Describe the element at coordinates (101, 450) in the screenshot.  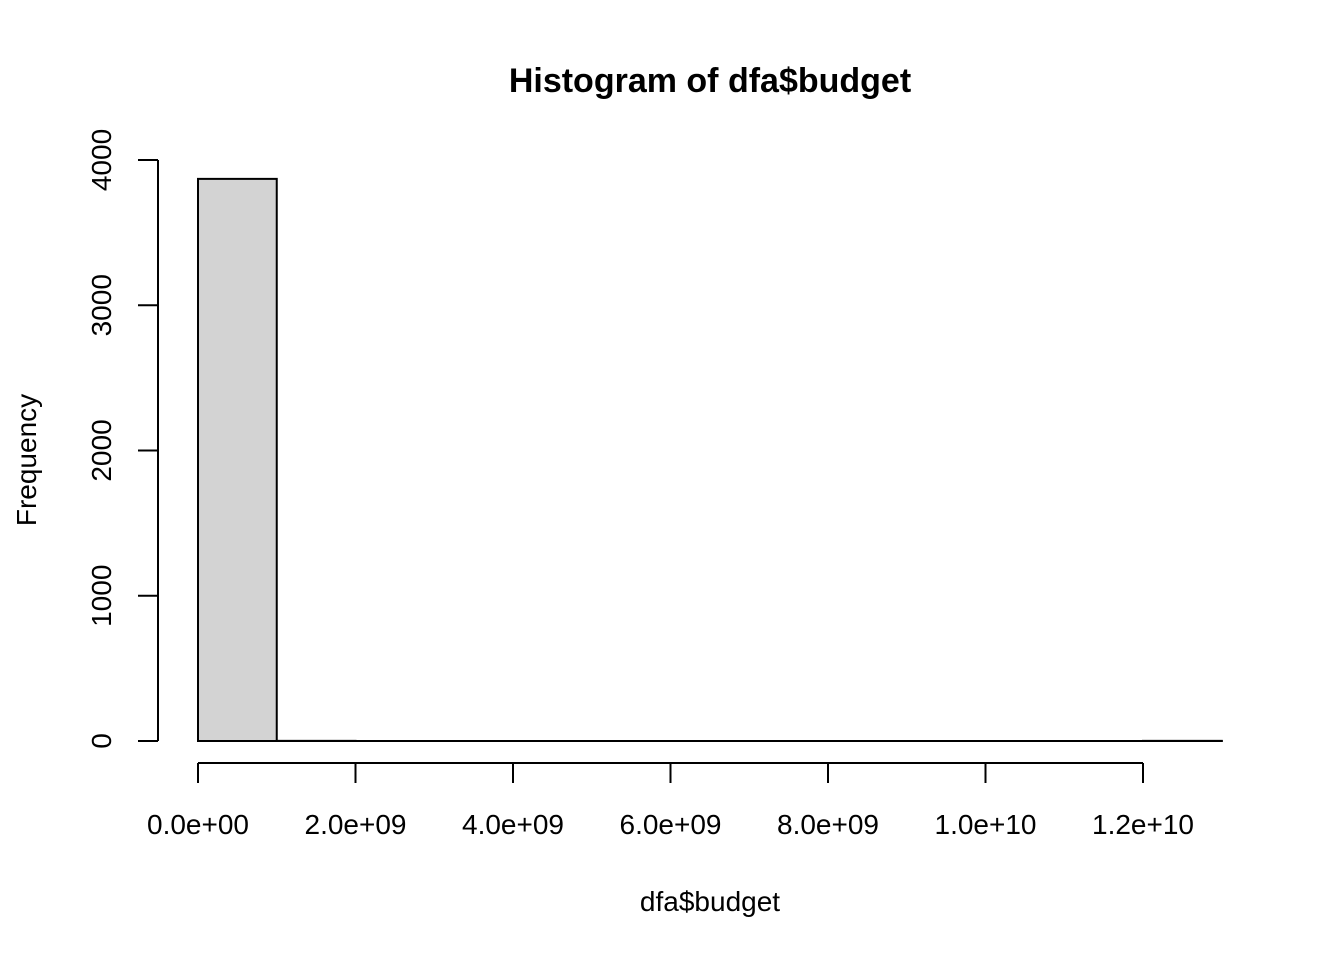
I see `y-tick-label: 2000` at that location.